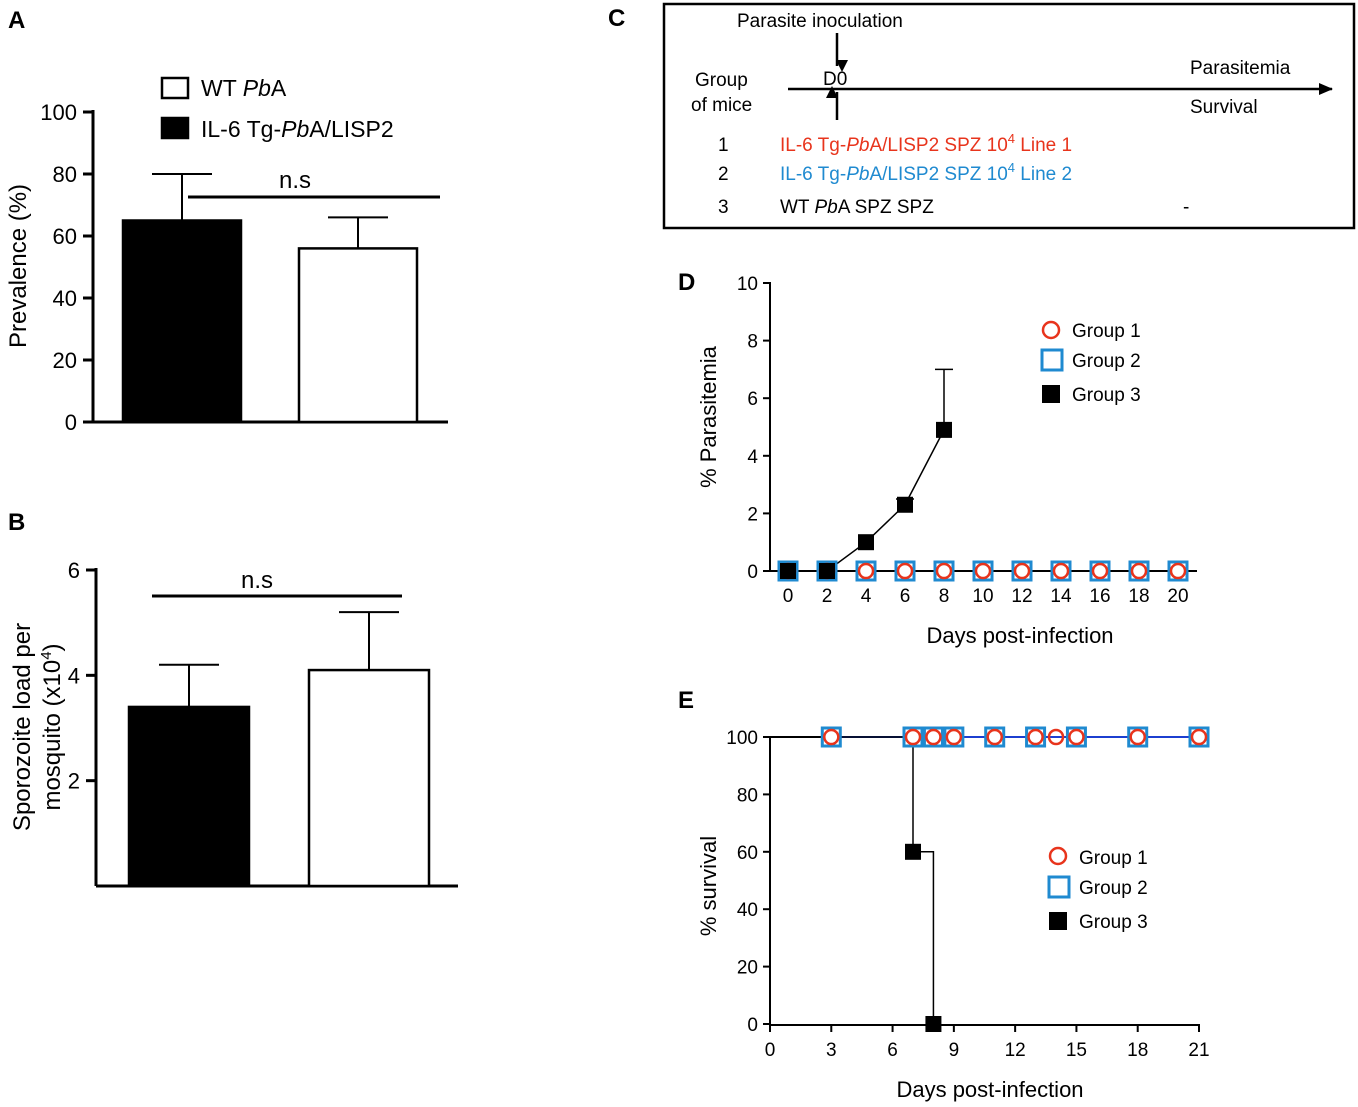  I want to click on x-tick-label: 9, so click(954, 1050).